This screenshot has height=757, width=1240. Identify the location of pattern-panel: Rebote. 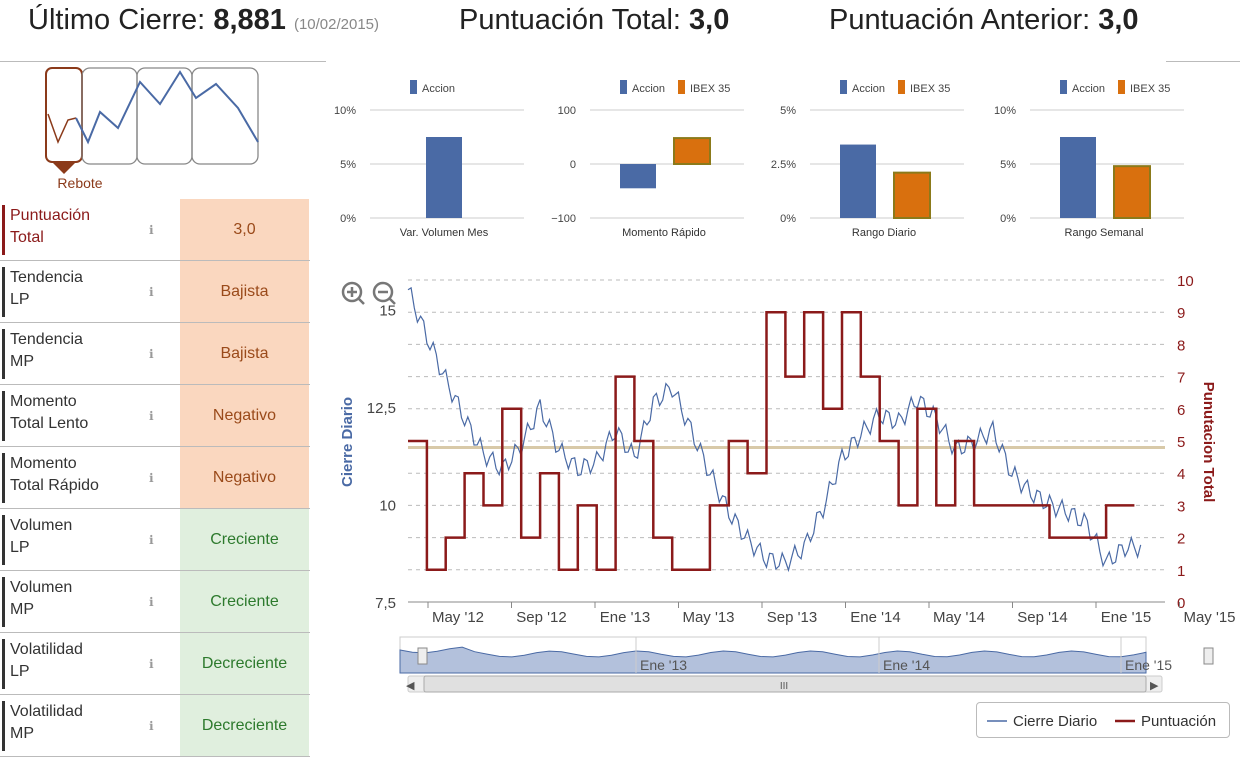
(155, 130).